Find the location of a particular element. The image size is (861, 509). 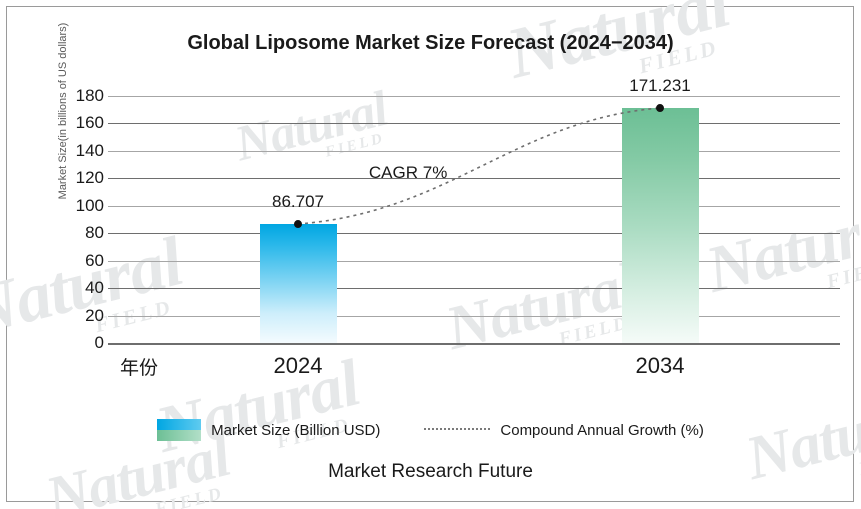

y-axis-tick-label: 100 is located at coordinates (89, 205).